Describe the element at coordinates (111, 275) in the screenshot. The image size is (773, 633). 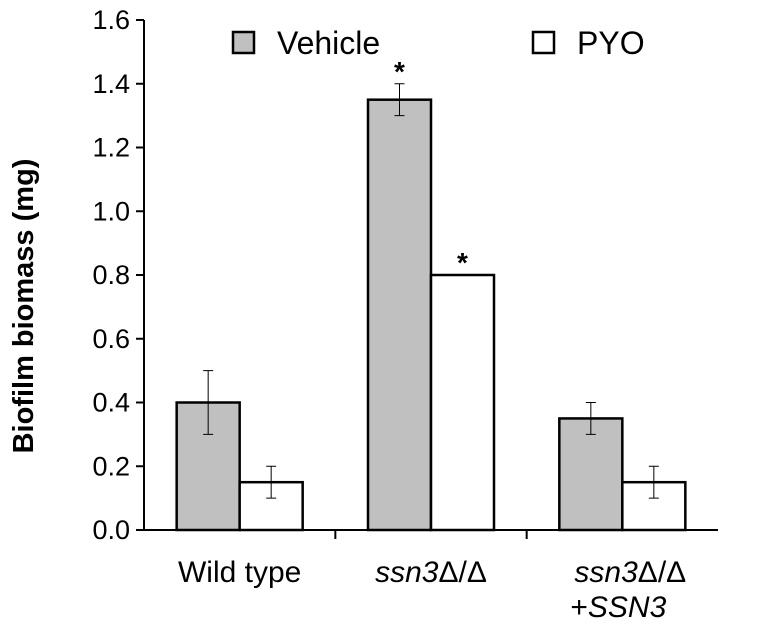
I see `y-tick-label: 0.8` at that location.